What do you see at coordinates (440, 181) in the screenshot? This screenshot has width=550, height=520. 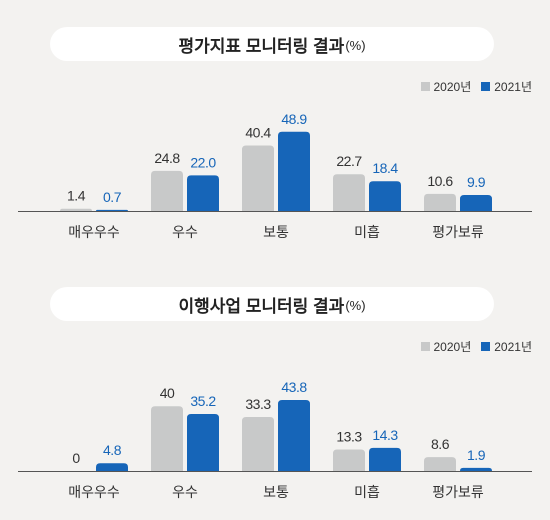 I see `value-label-2020-4: 10.6` at bounding box center [440, 181].